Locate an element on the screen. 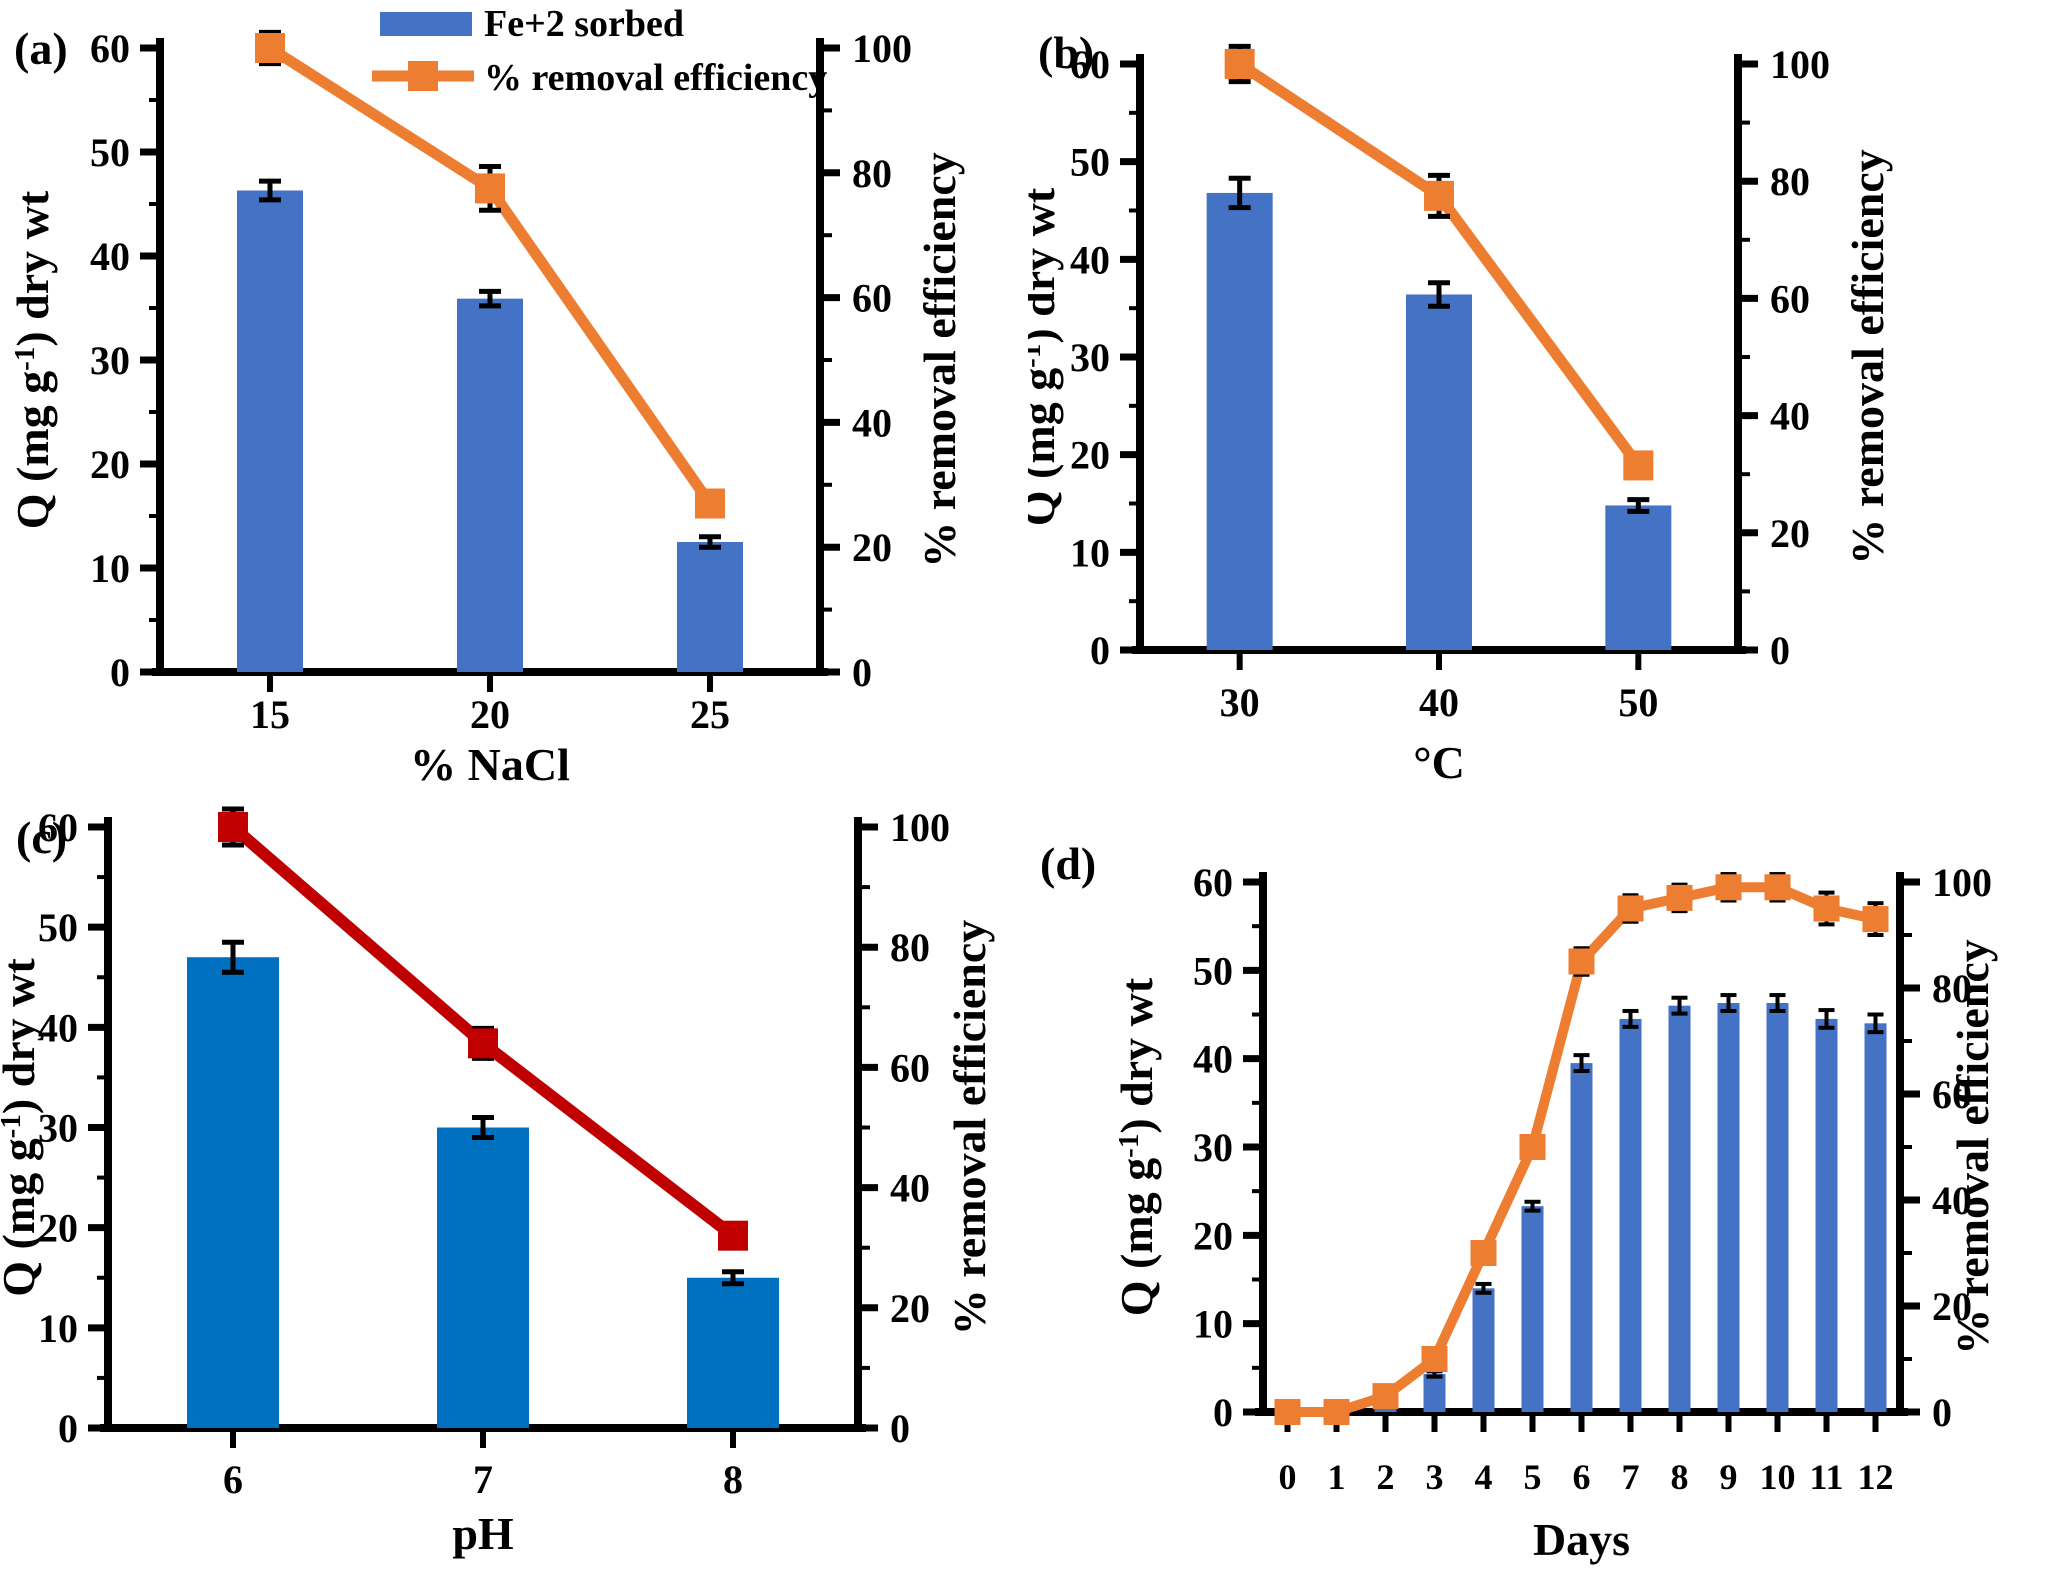 The width and height of the screenshot is (2055, 1570). left-axis-tick-label: 0 is located at coordinates (1100, 650).